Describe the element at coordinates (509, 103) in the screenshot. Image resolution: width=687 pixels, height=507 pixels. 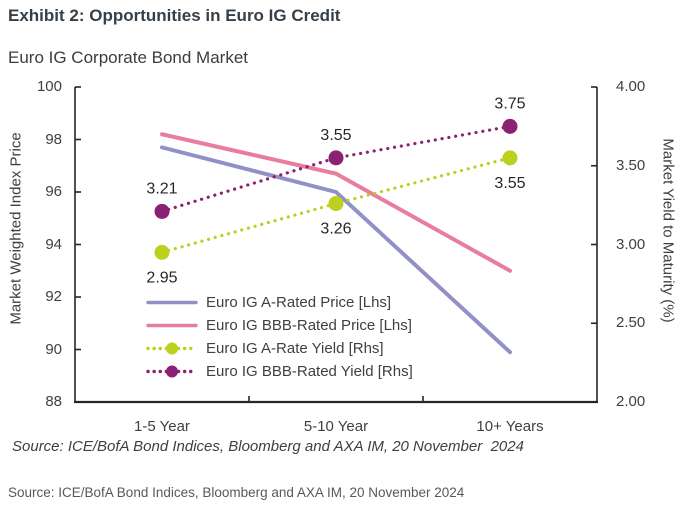
I see `data-point-label: 3.75` at that location.